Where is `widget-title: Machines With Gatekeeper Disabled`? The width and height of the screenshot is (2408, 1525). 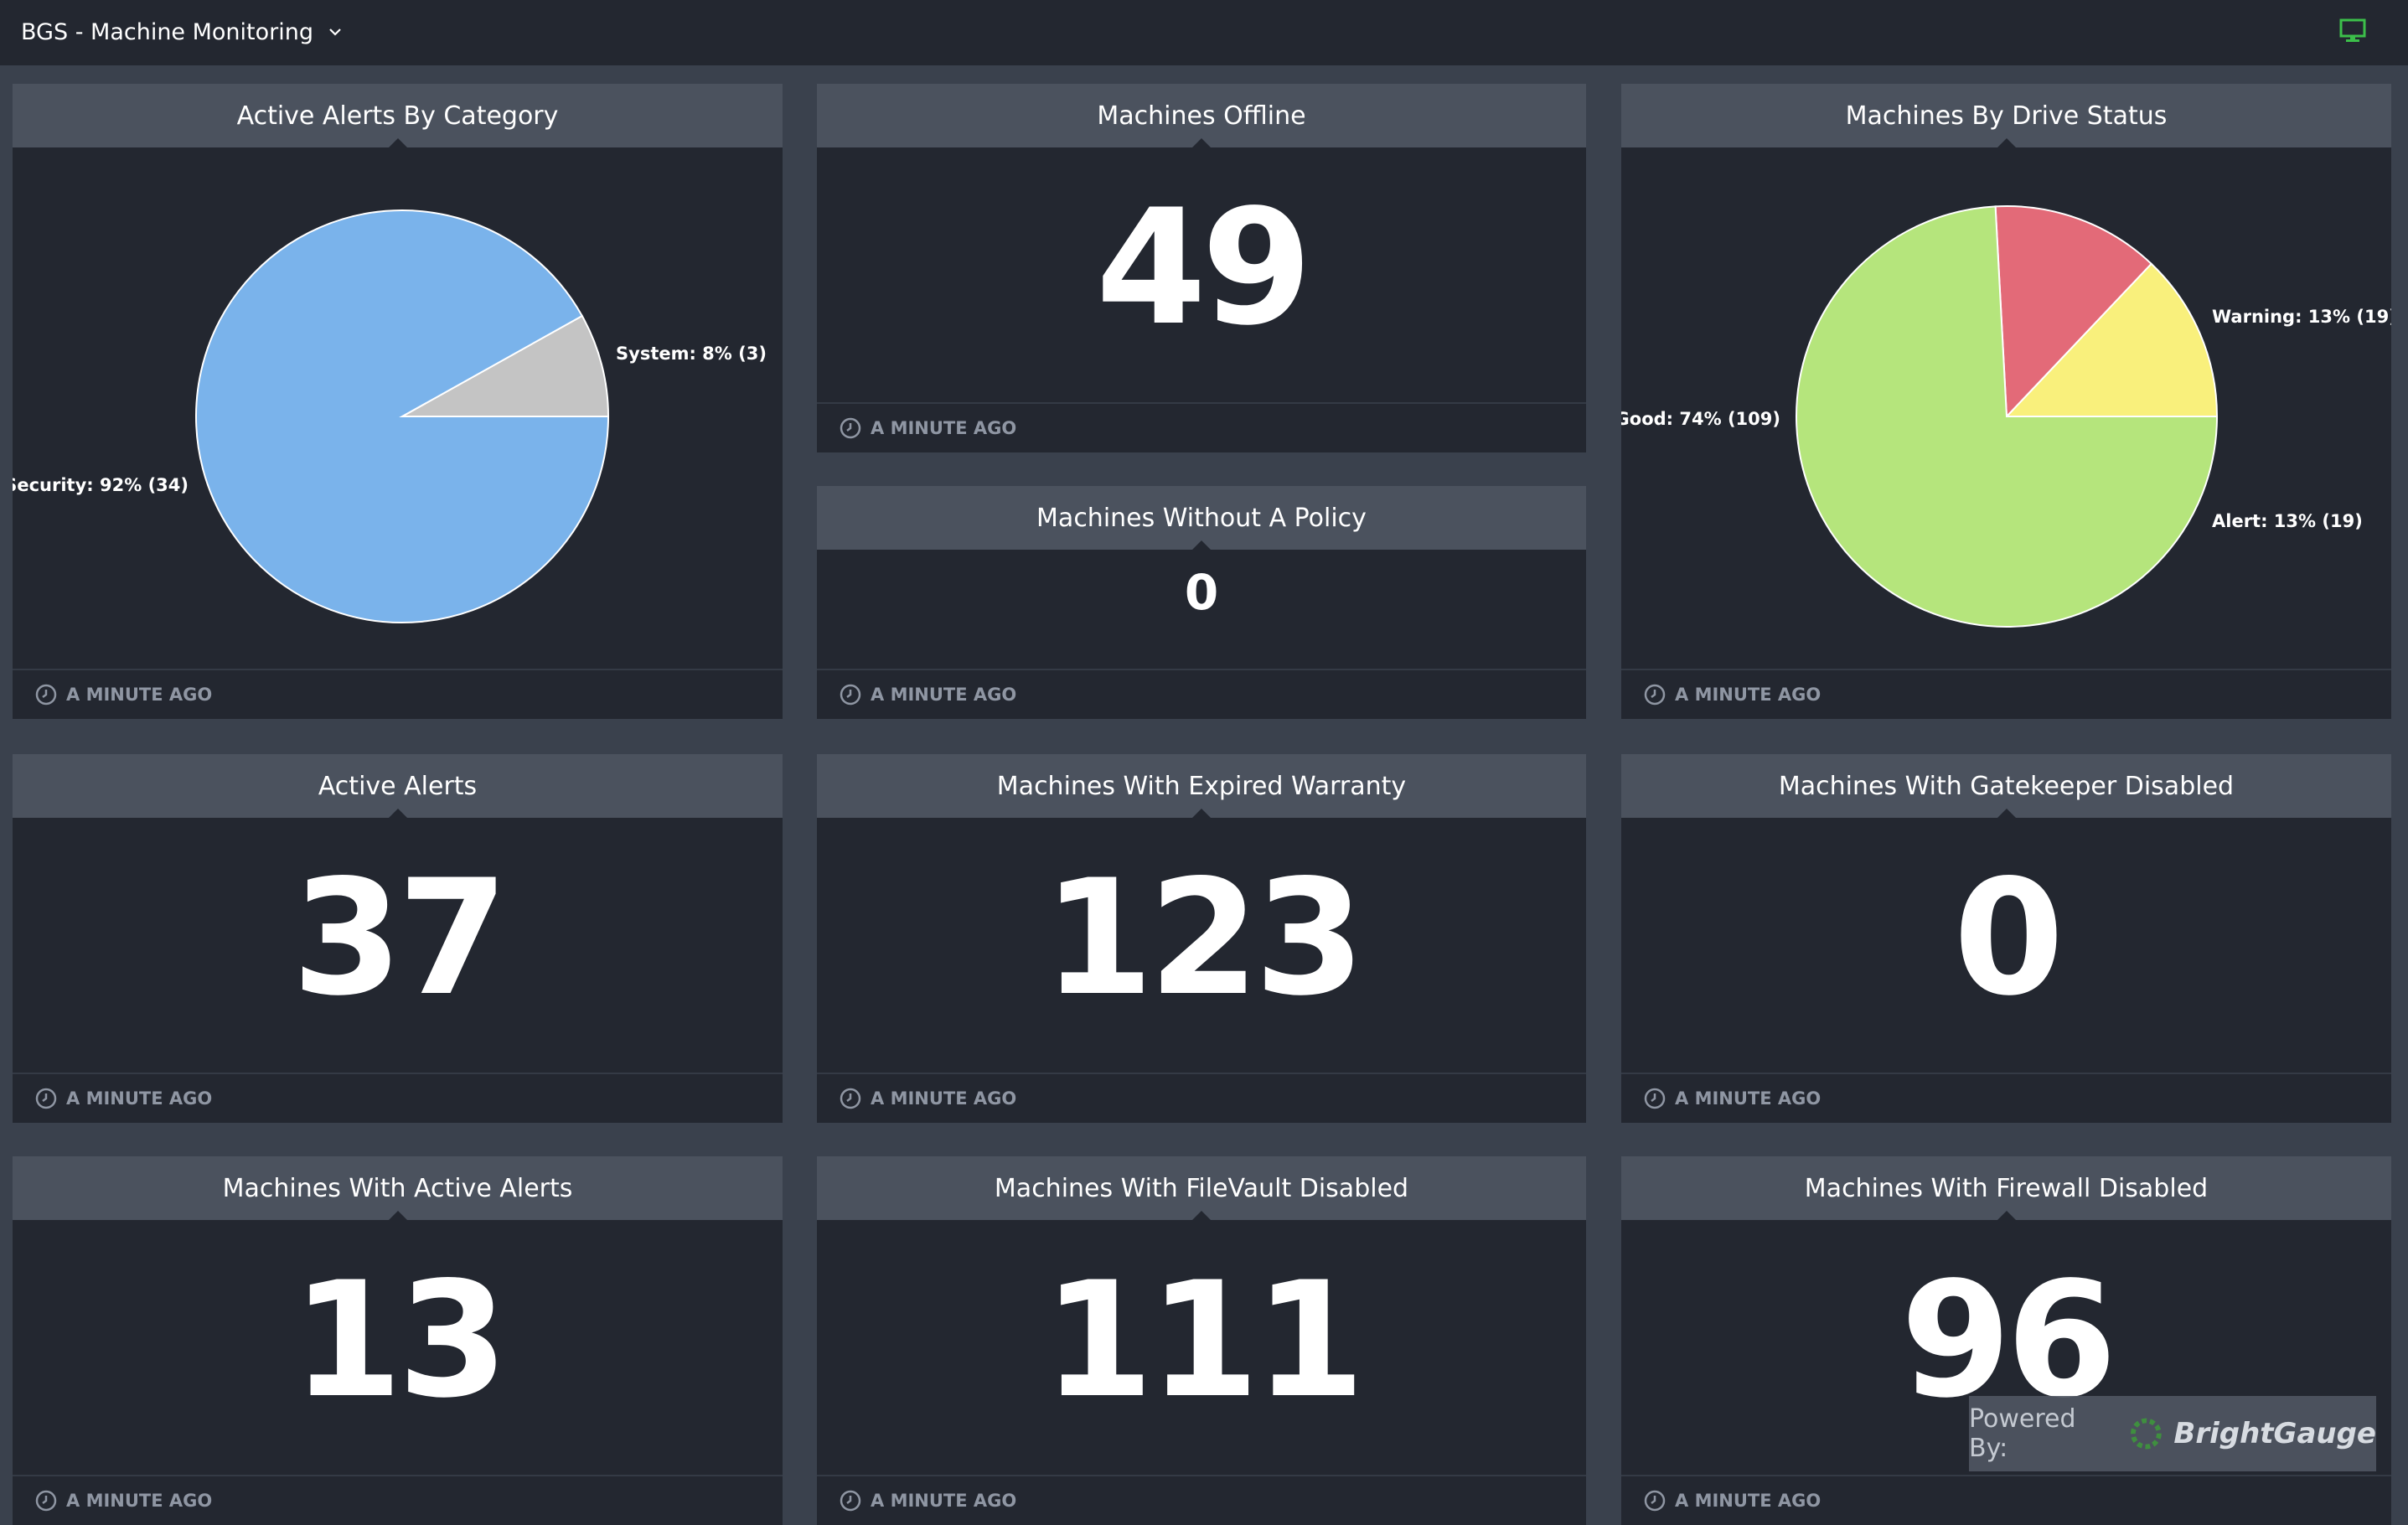
widget-title: Machines With Gatekeeper Disabled is located at coordinates (2006, 786).